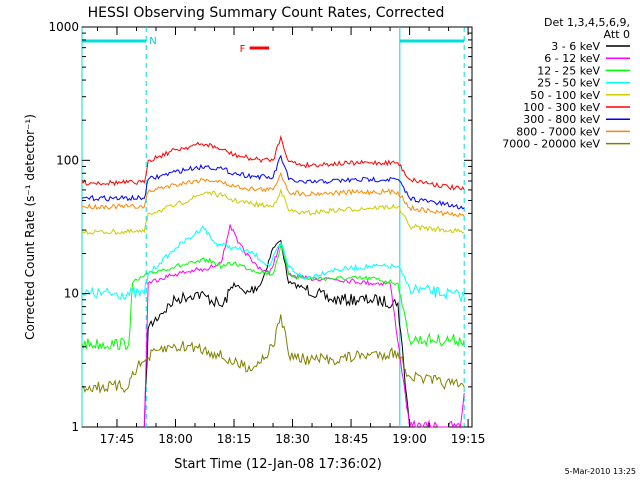  What do you see at coordinates (551, 144) in the screenshot?
I see `legend-label-8: 7000 - 20000 keV` at bounding box center [551, 144].